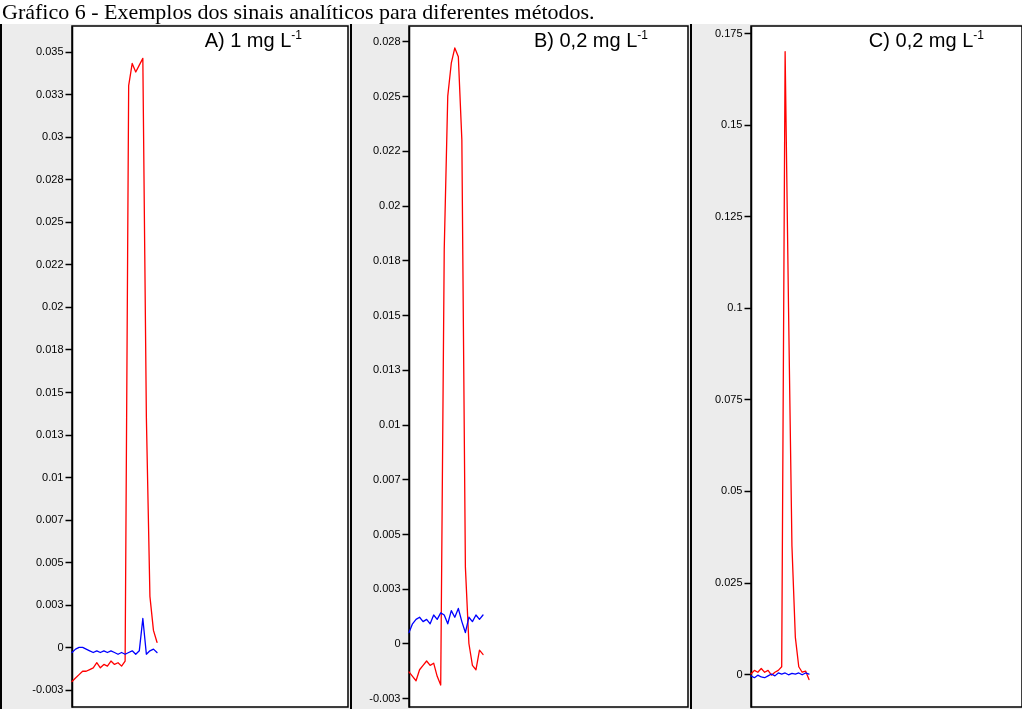 This screenshot has height=709, width=1022. Describe the element at coordinates (49, 51) in the screenshot. I see `y-tick-label: 0.035` at that location.